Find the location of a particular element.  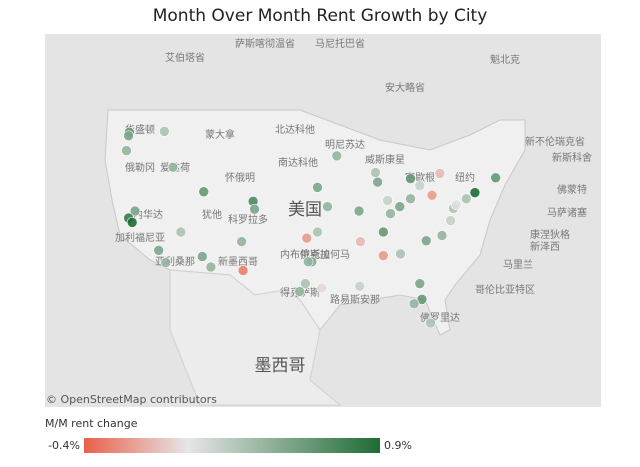

place-label: 纽约 is located at coordinates (465, 177).